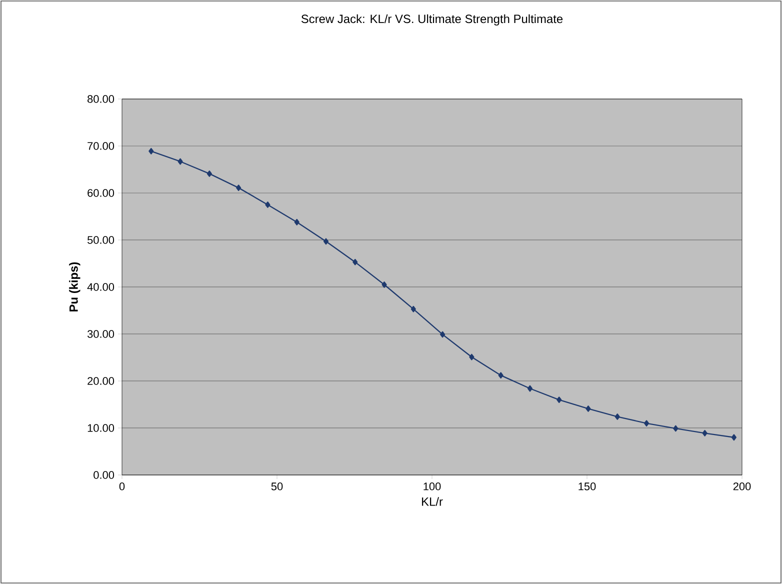 This screenshot has height=584, width=782. What do you see at coordinates (100, 334) in the screenshot?
I see `y-tick-label: 30.00` at bounding box center [100, 334].